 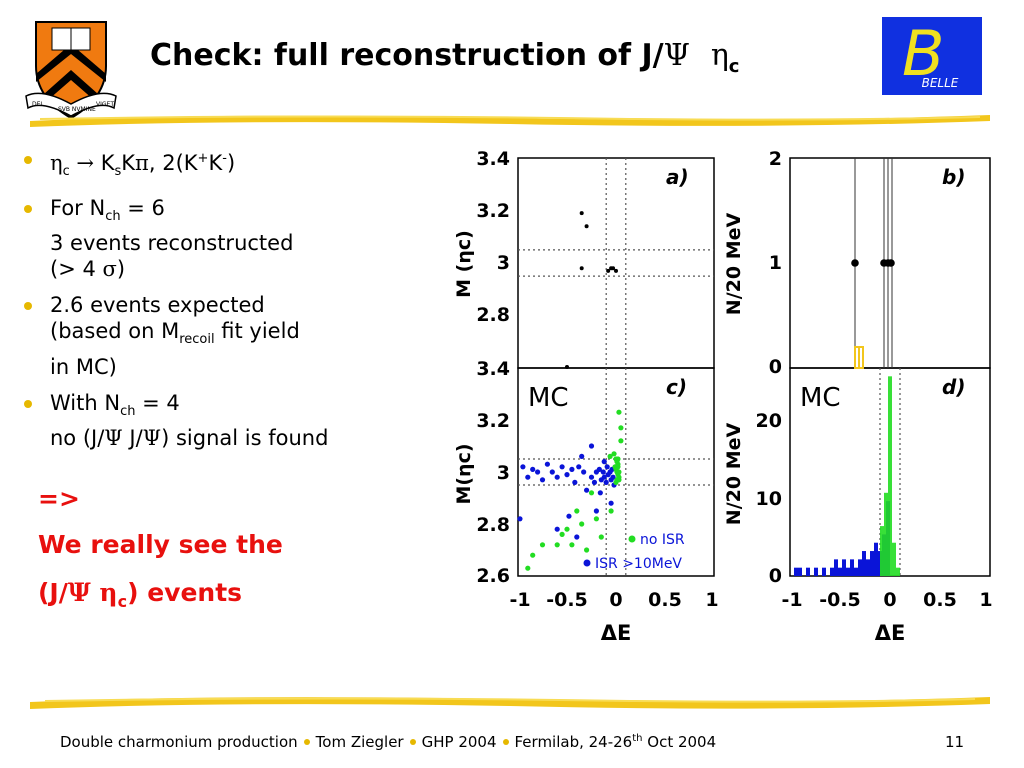 I want to click on panel-c-xlabel: ΔE, so click(x=616, y=633).